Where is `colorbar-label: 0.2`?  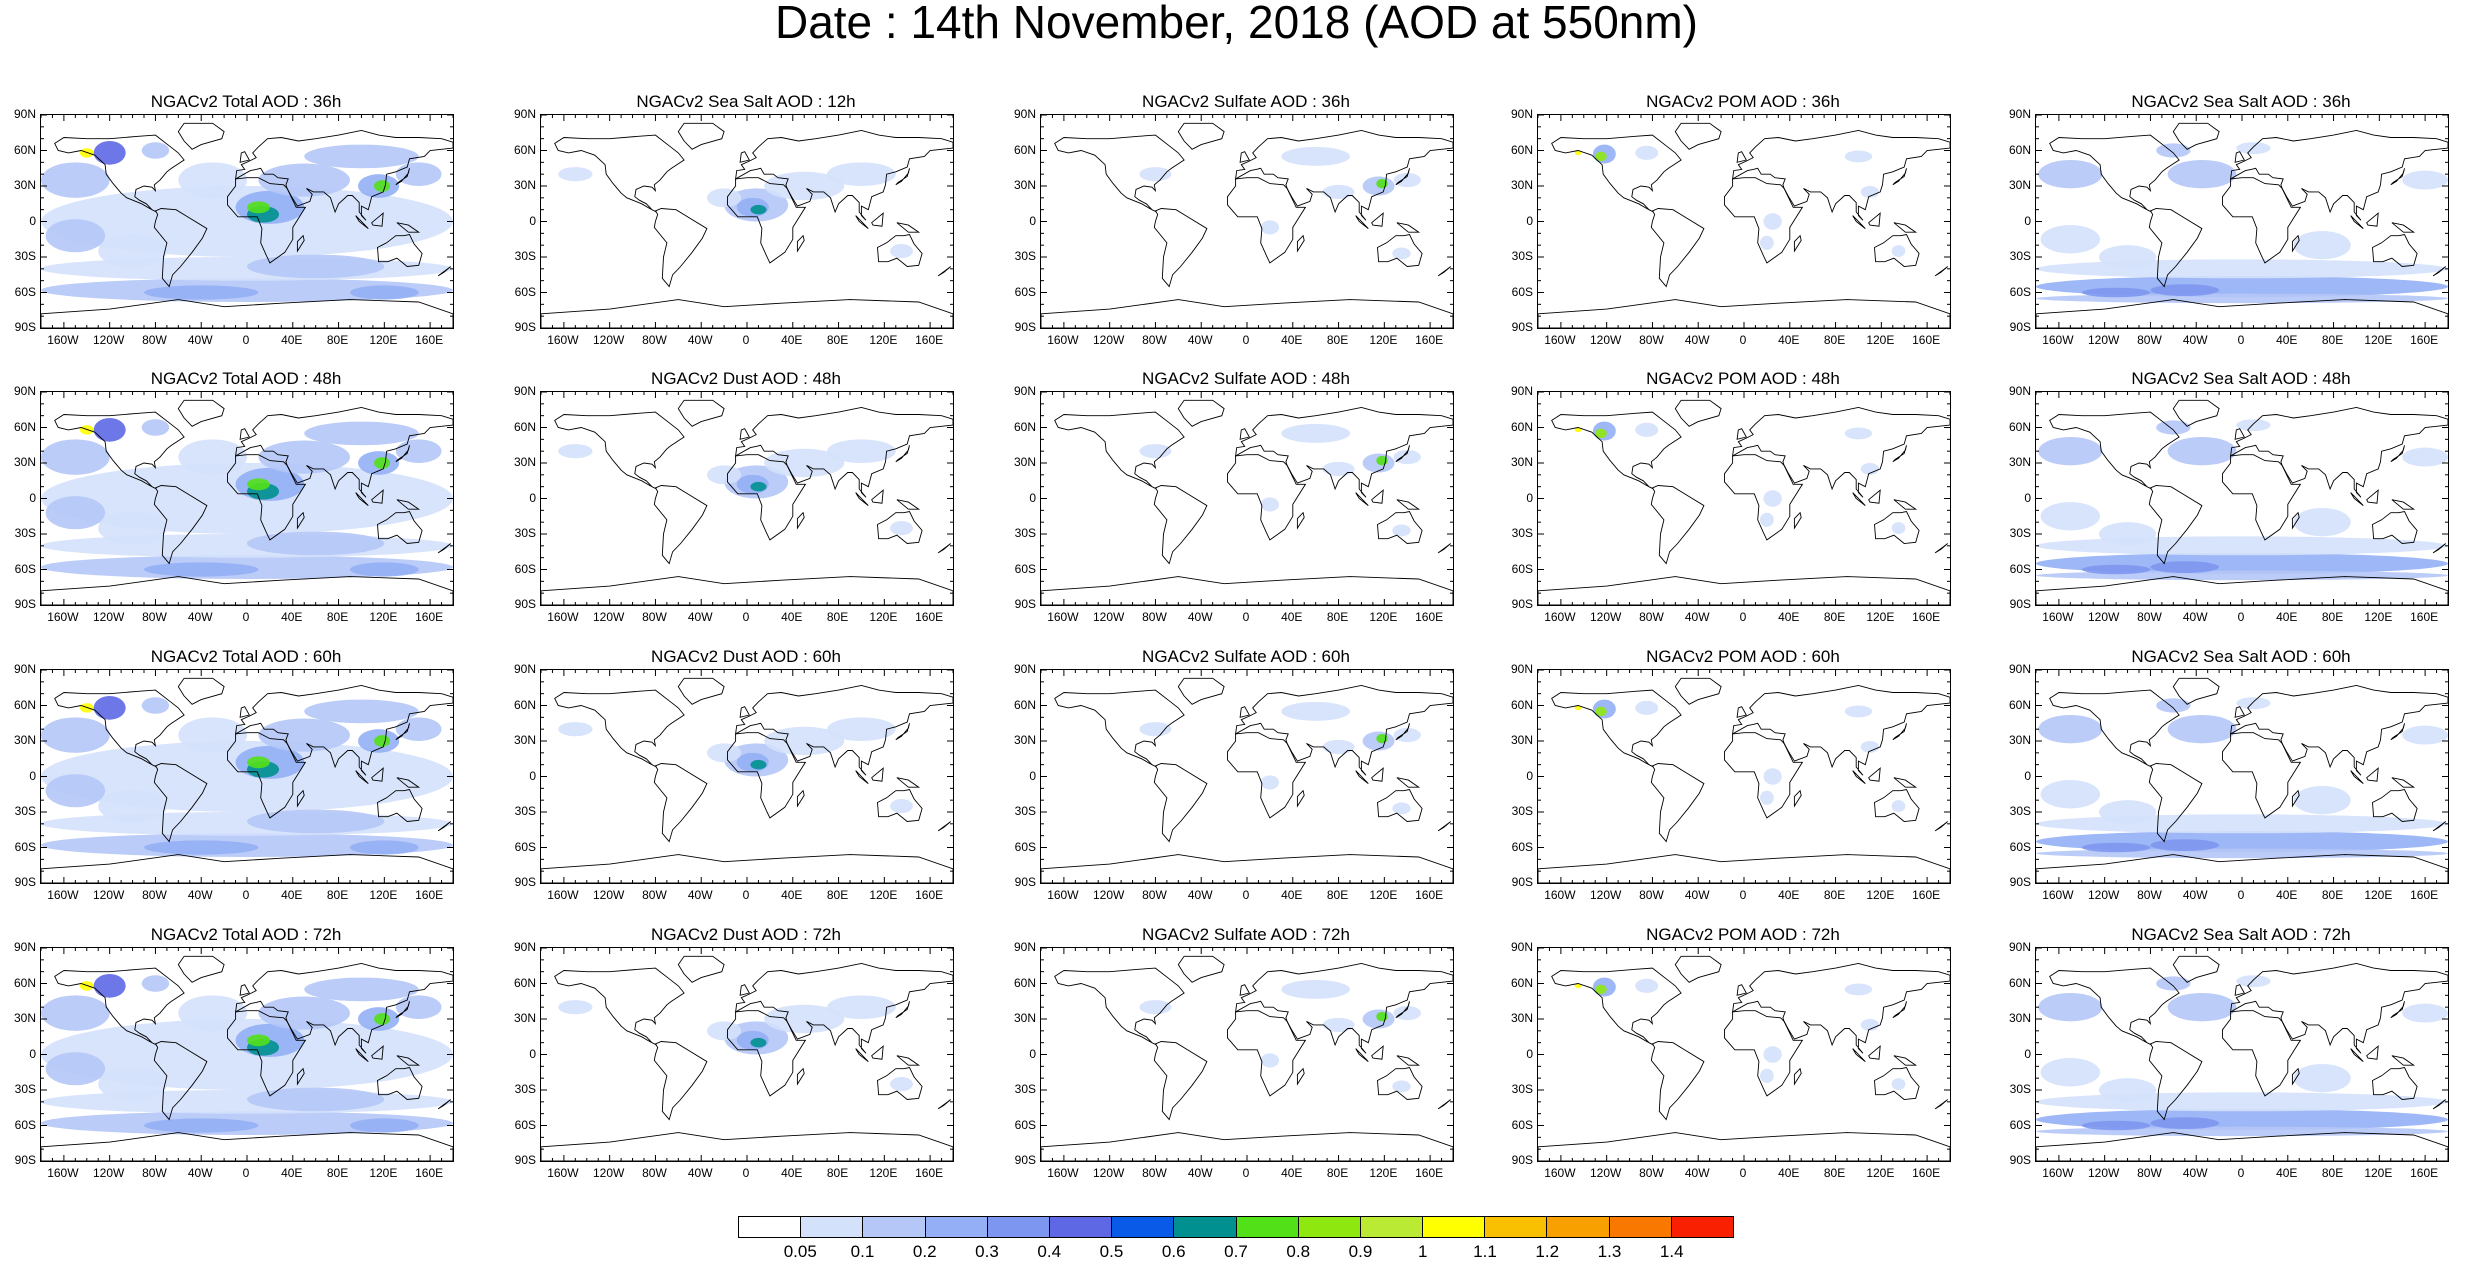
colorbar-label: 0.2 is located at coordinates (924, 1251).